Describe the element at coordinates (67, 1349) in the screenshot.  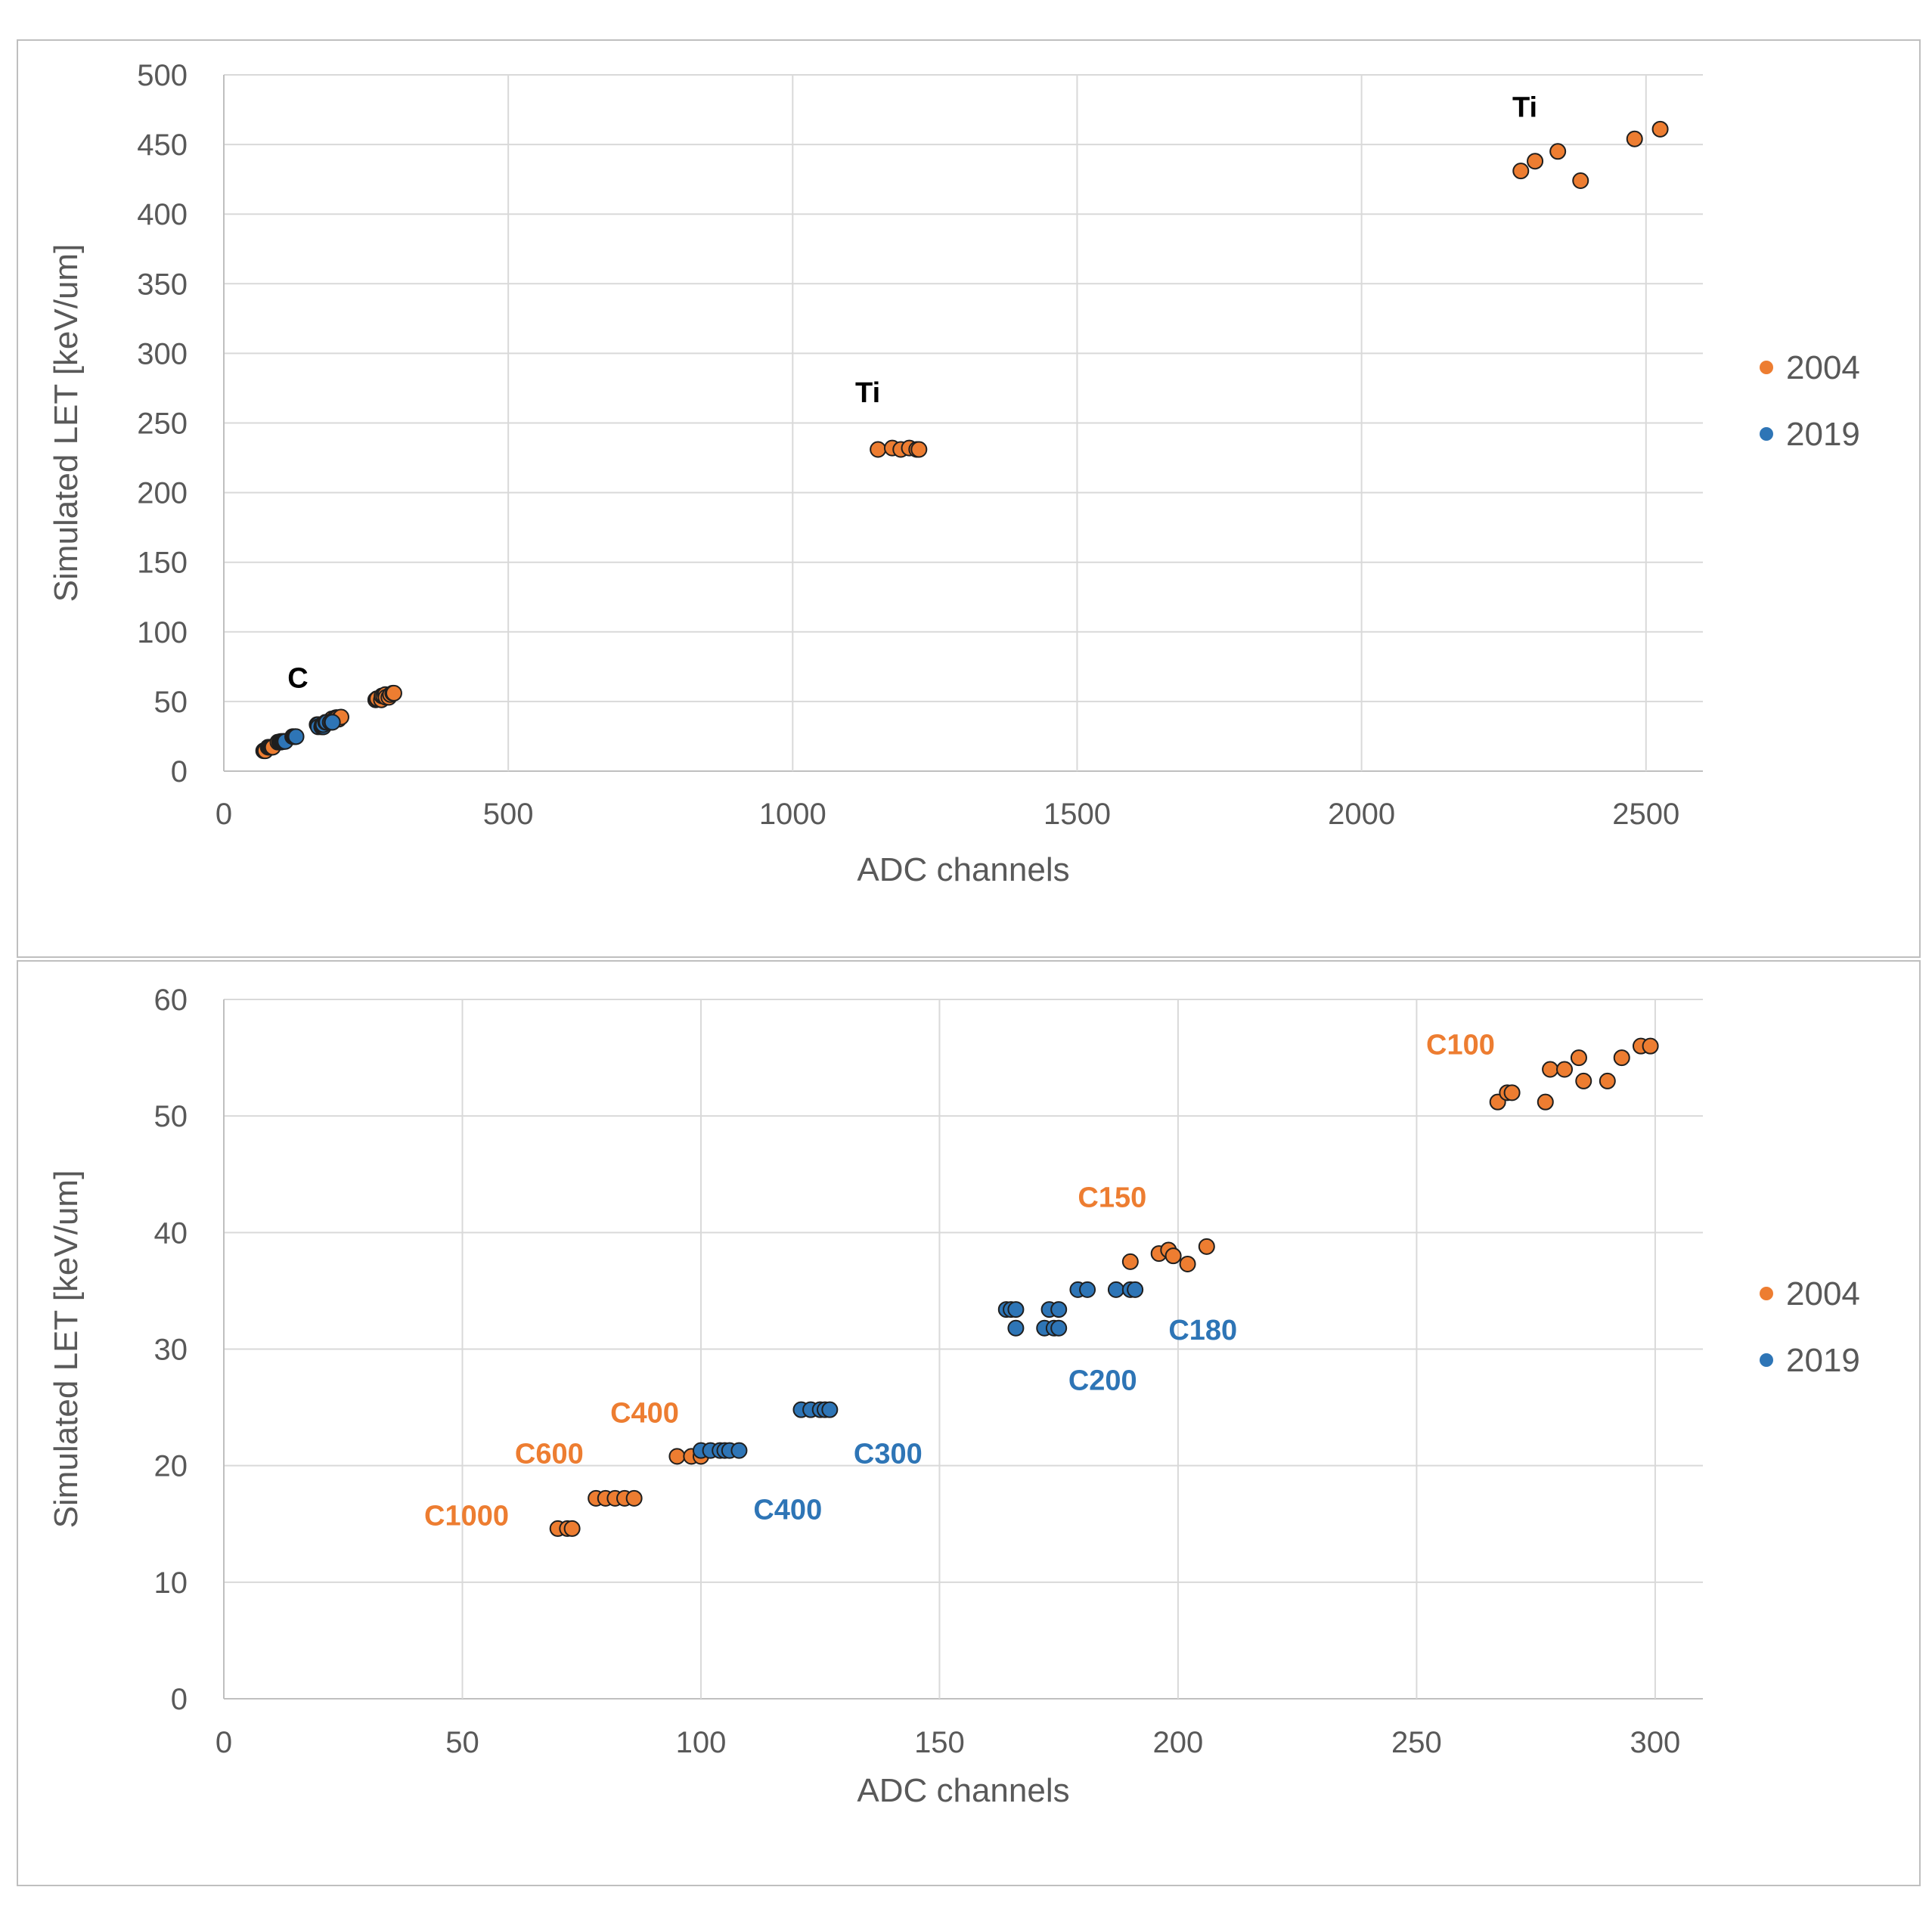
I see `chart1-y-axis-title: Simulated LET [keV/um]` at that location.